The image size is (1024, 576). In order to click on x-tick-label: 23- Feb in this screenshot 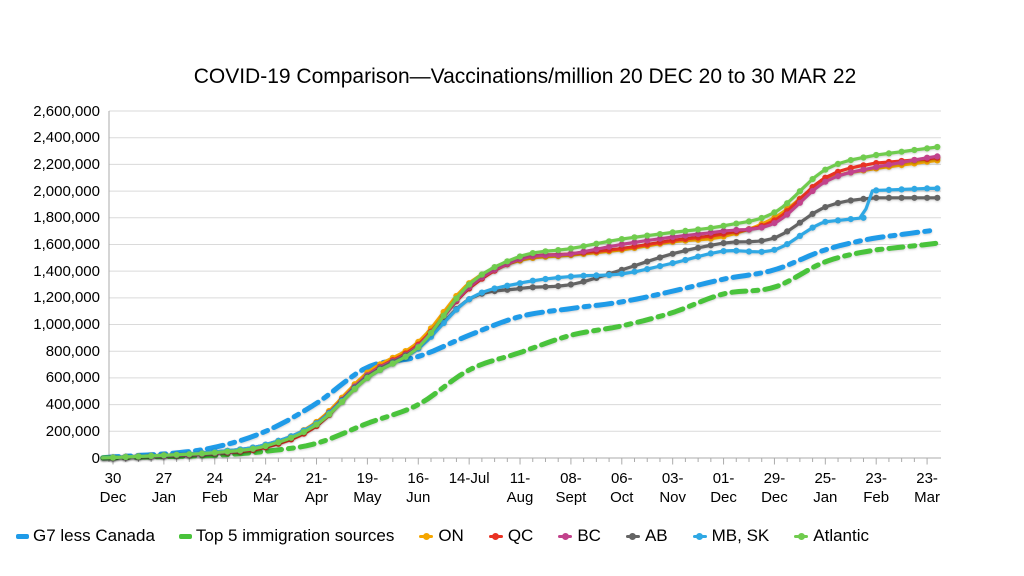, I will do `click(876, 488)`.